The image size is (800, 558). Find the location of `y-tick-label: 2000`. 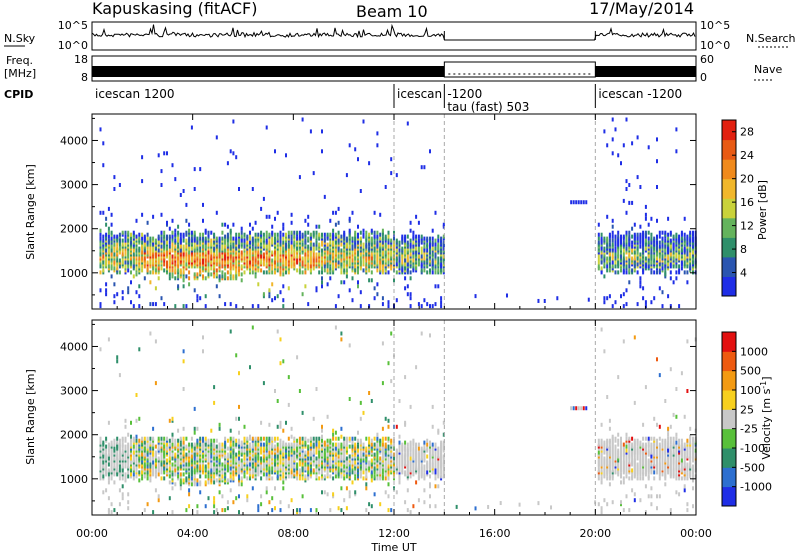

y-tick-label: 2000 is located at coordinates (74, 229).